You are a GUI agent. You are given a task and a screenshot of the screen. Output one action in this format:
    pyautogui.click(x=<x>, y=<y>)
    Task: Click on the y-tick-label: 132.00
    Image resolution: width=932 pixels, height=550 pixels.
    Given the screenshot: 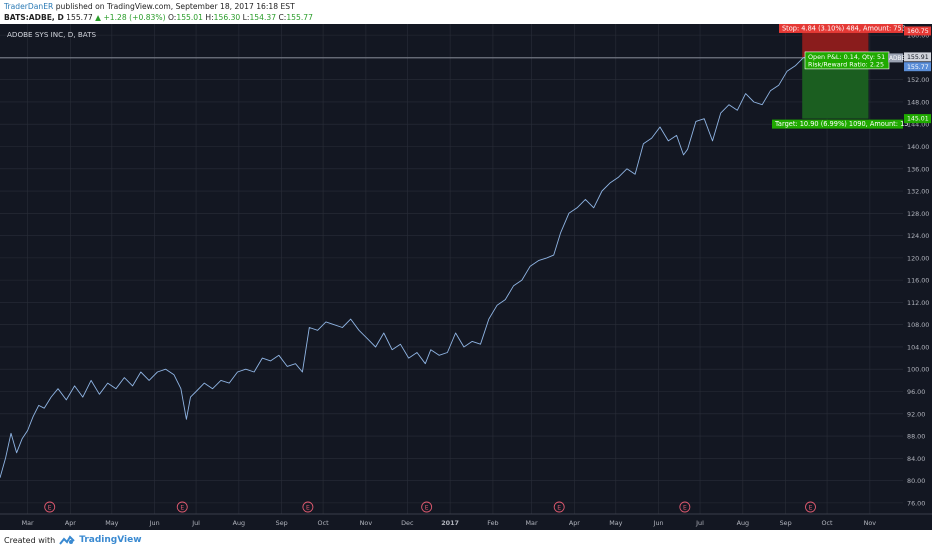 What is the action you would take?
    pyautogui.click(x=918, y=192)
    